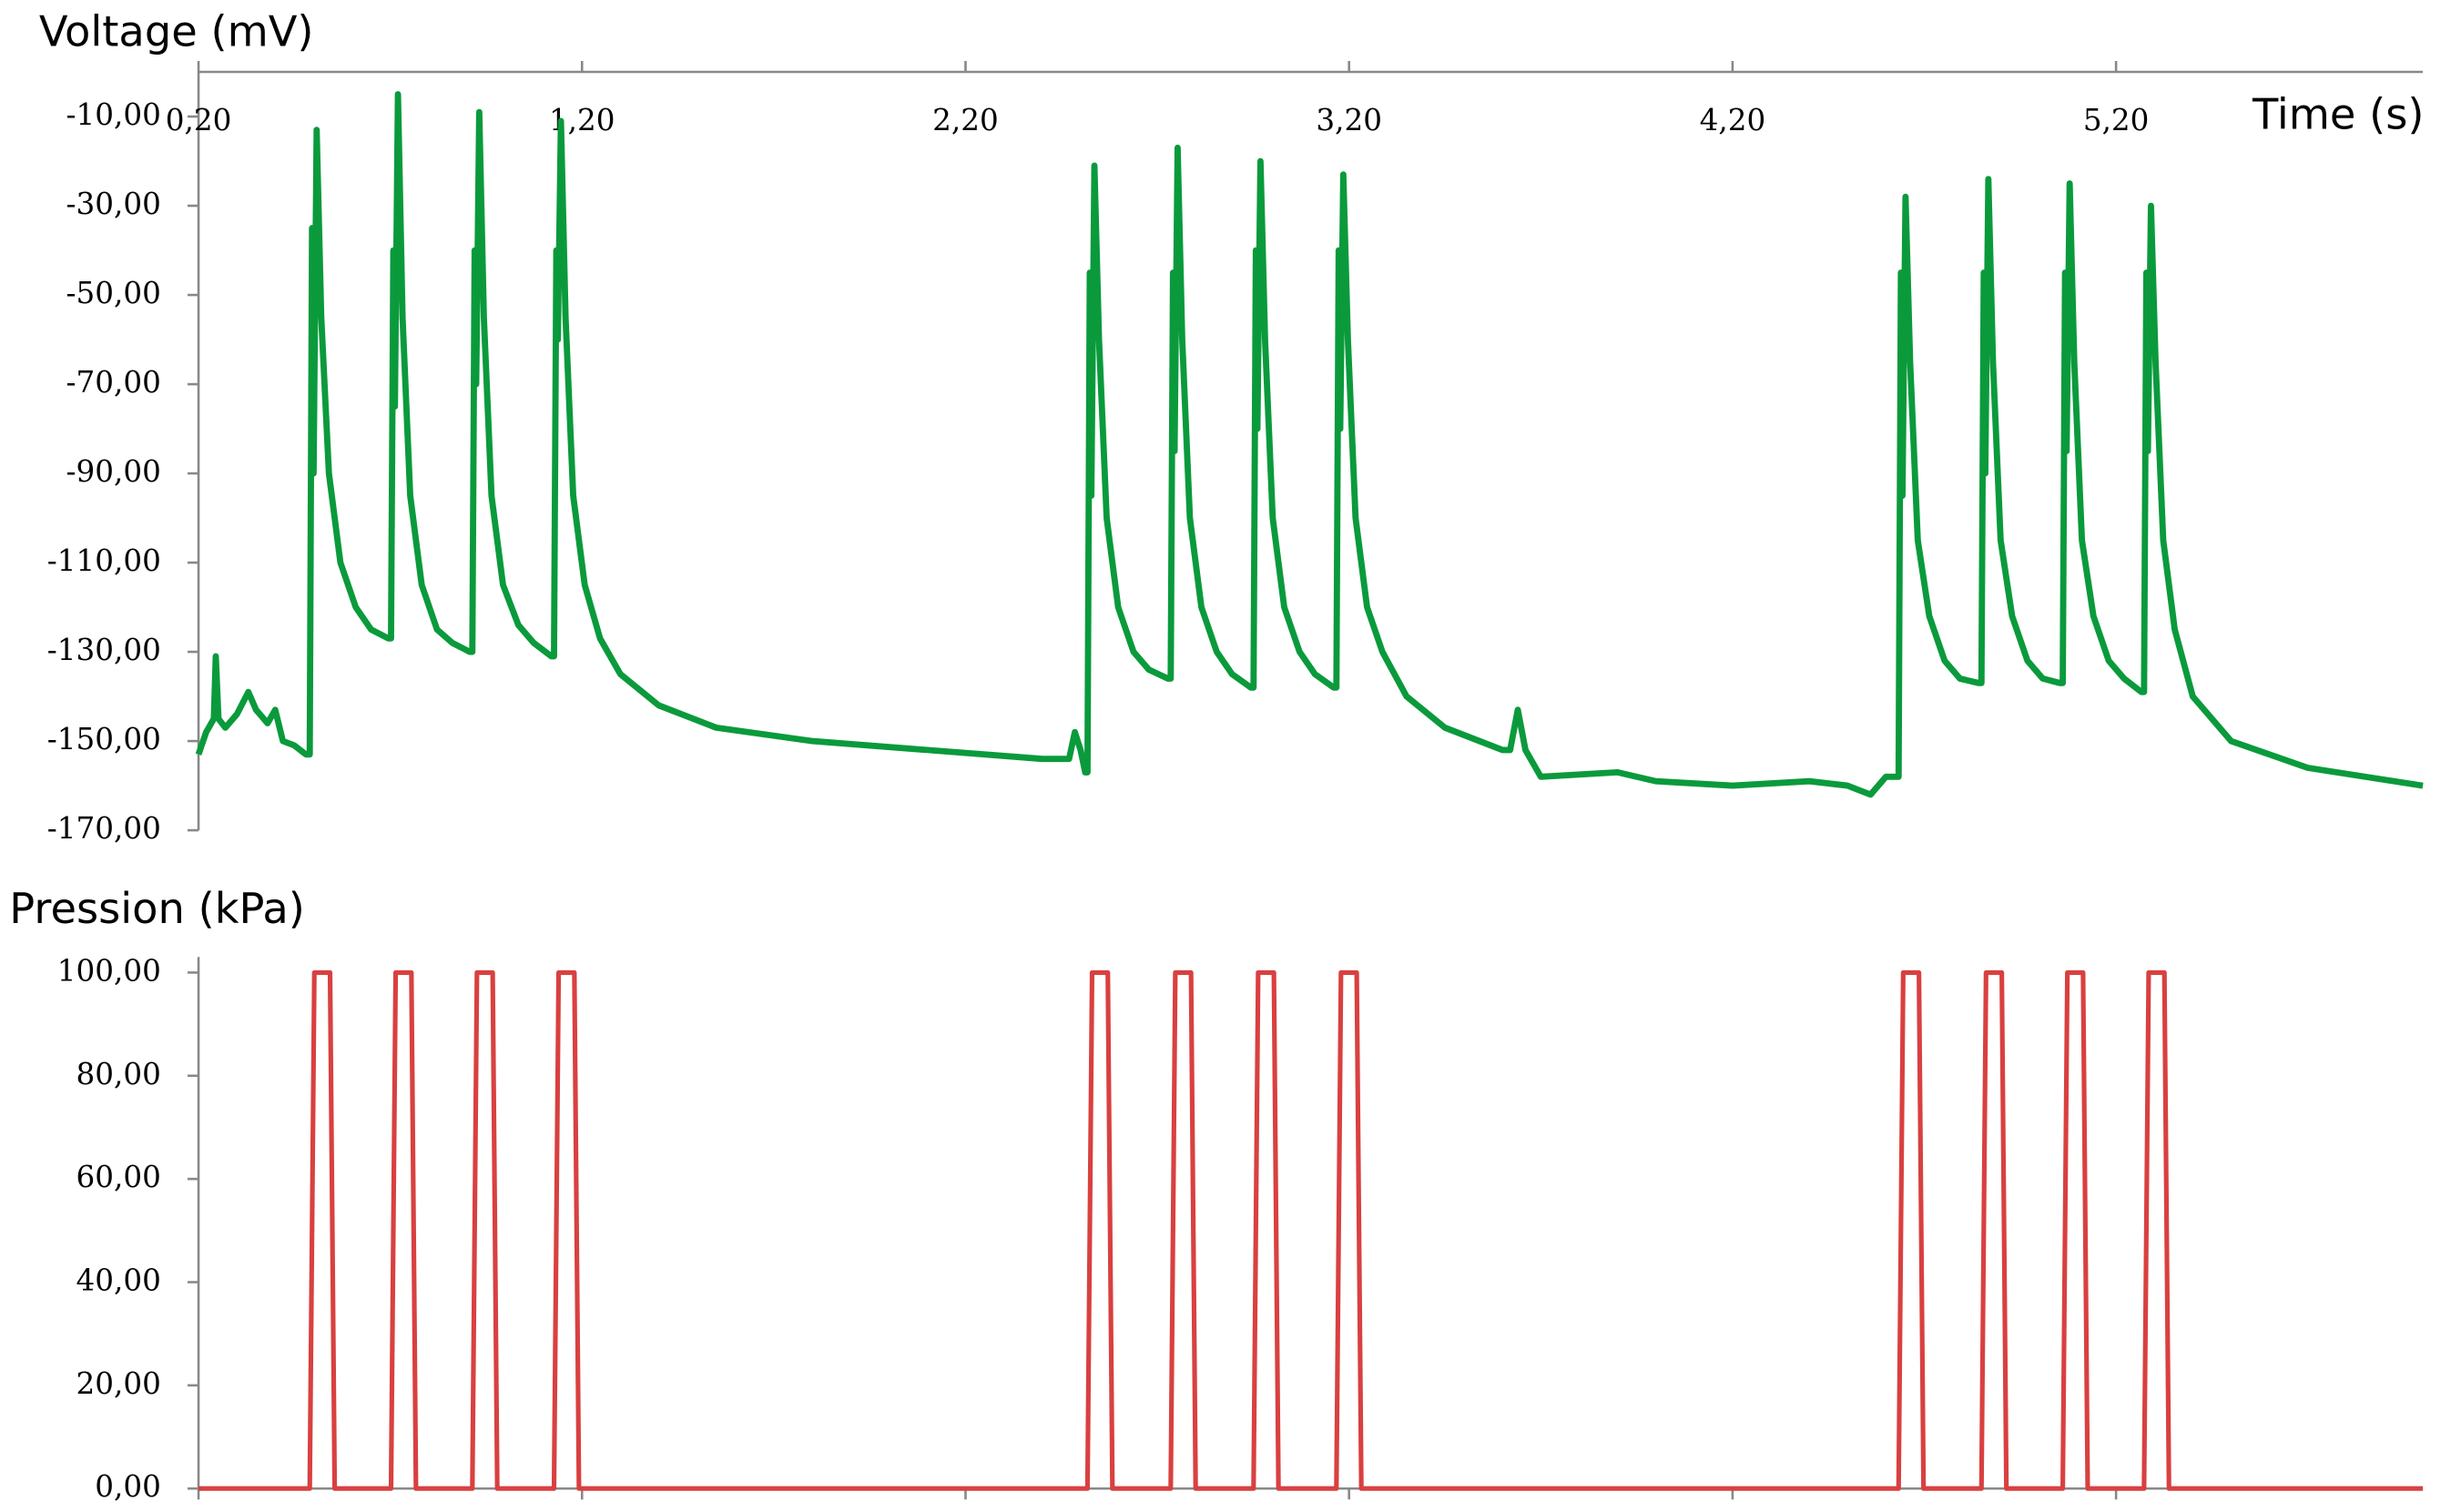  What do you see at coordinates (109, 970) in the screenshot?
I see `y-tick-label: 100,00` at bounding box center [109, 970].